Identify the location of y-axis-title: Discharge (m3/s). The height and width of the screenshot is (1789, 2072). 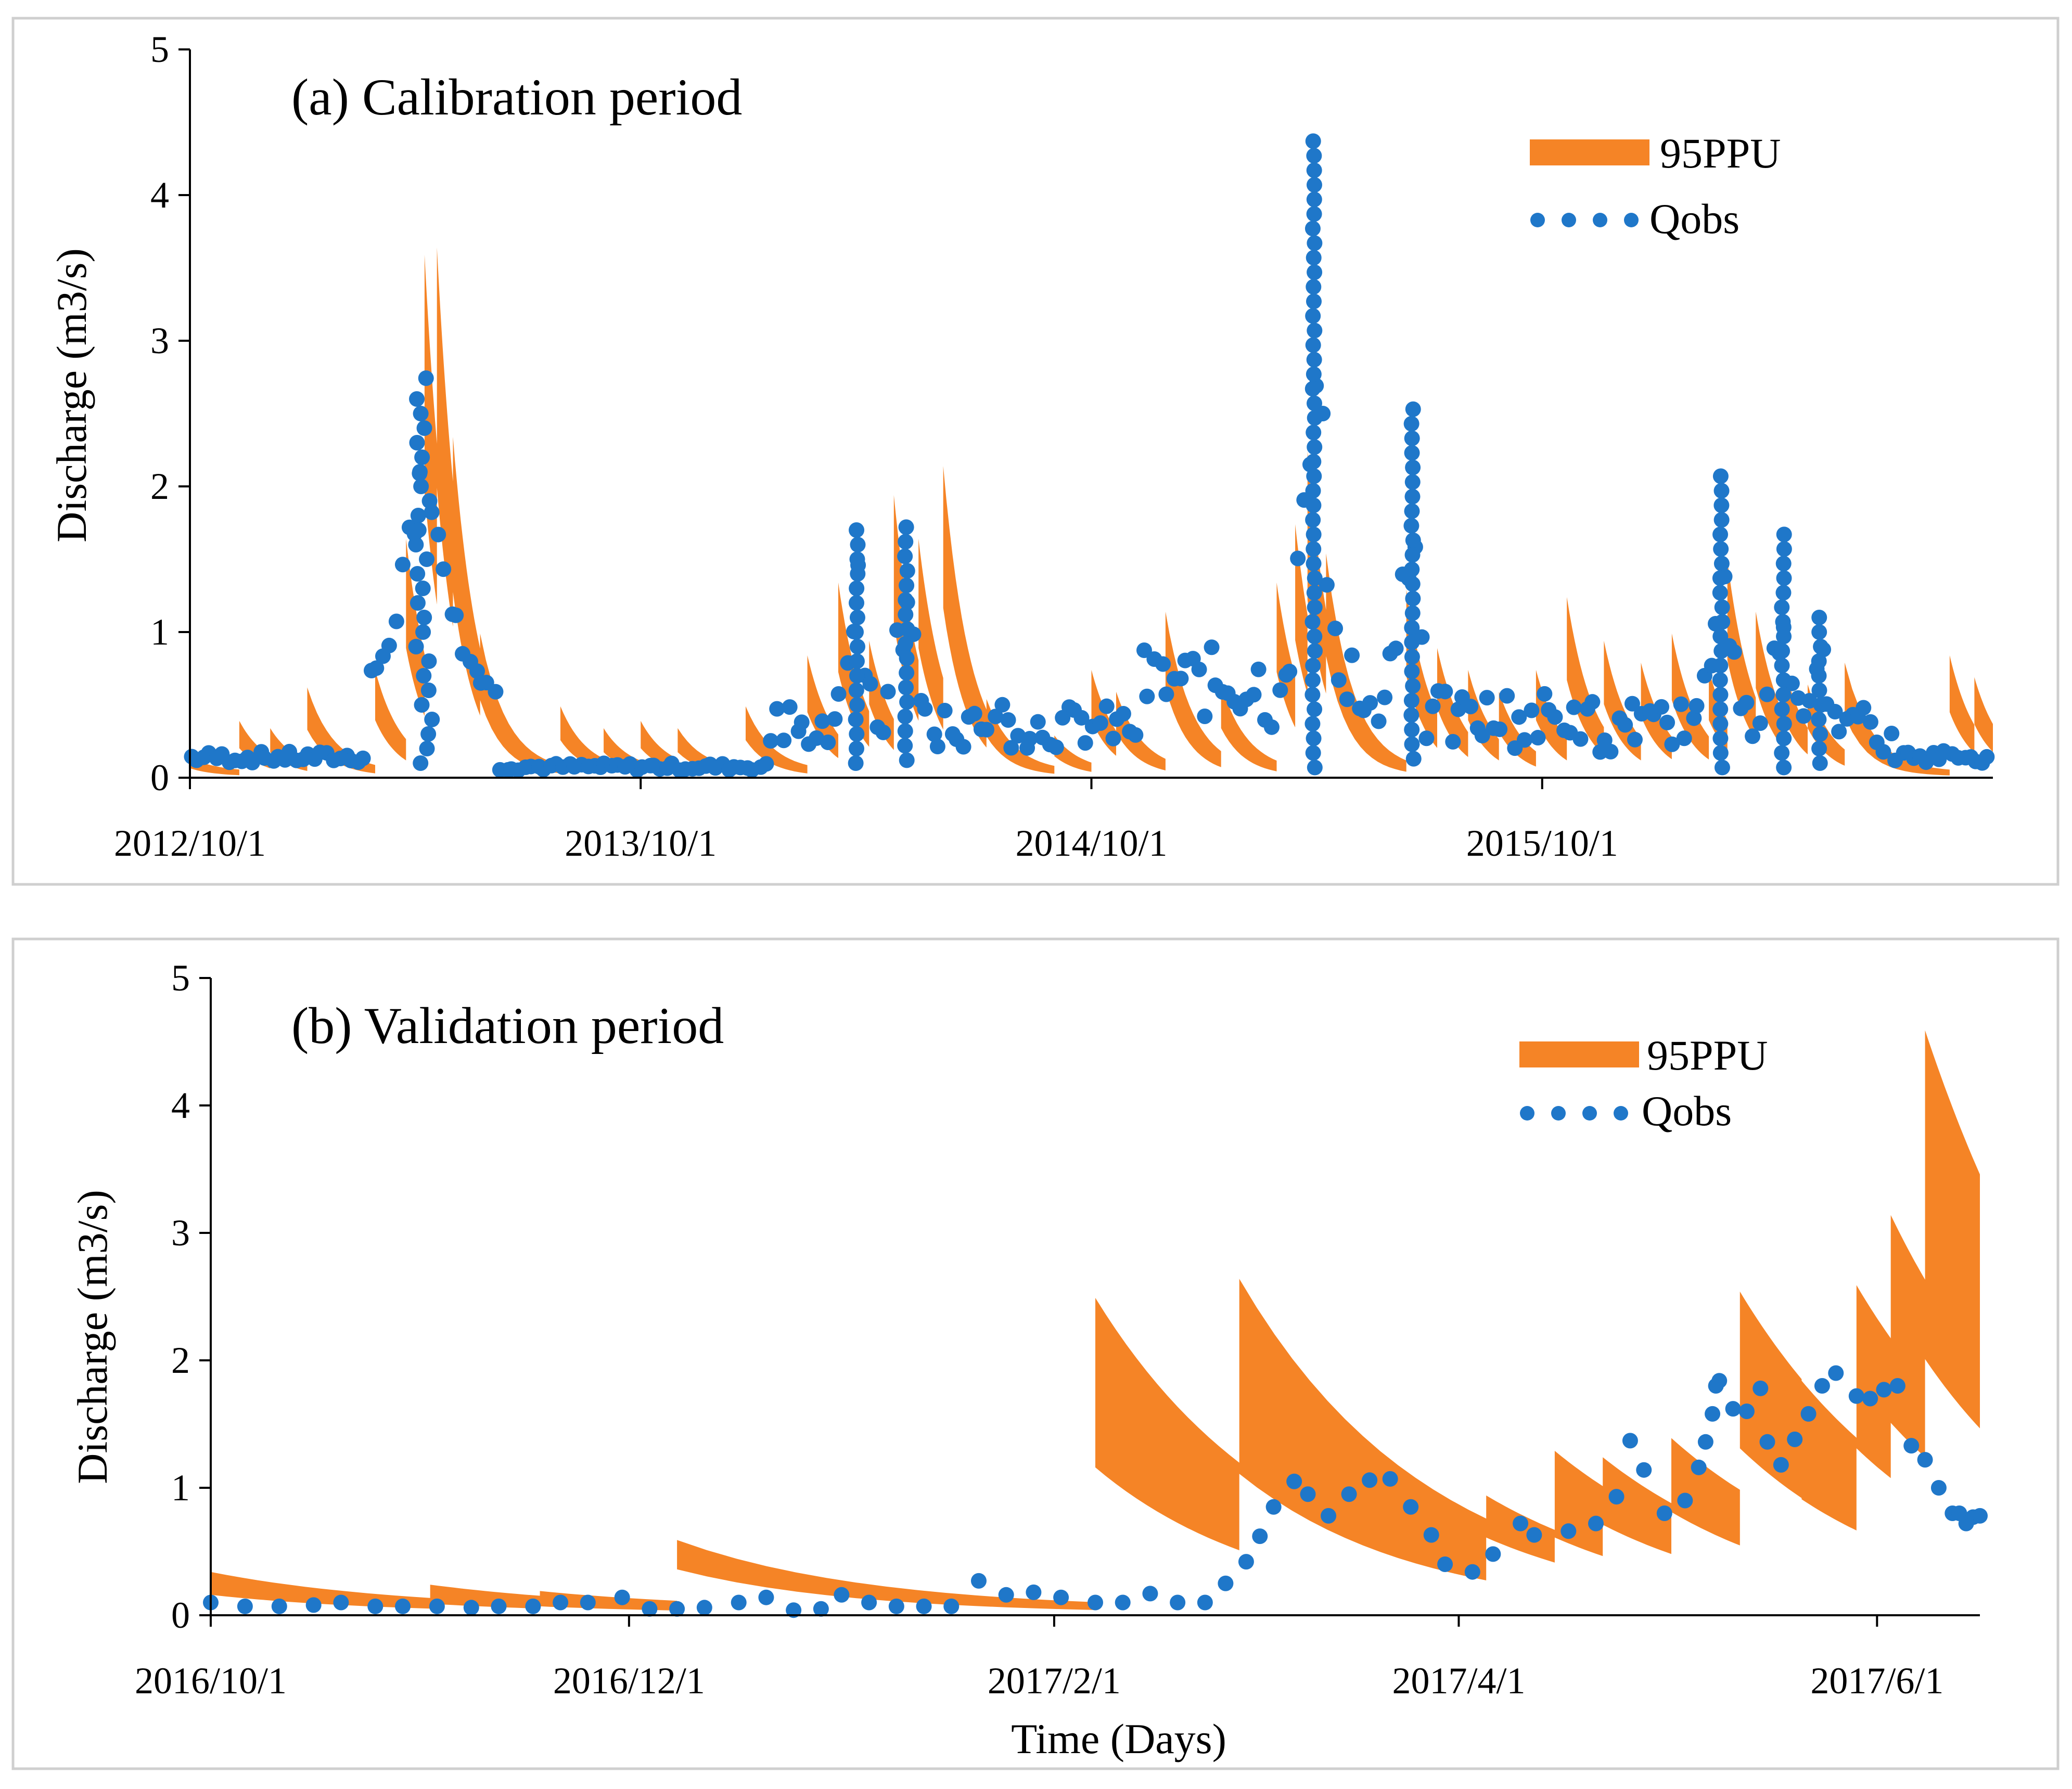
(71, 396).